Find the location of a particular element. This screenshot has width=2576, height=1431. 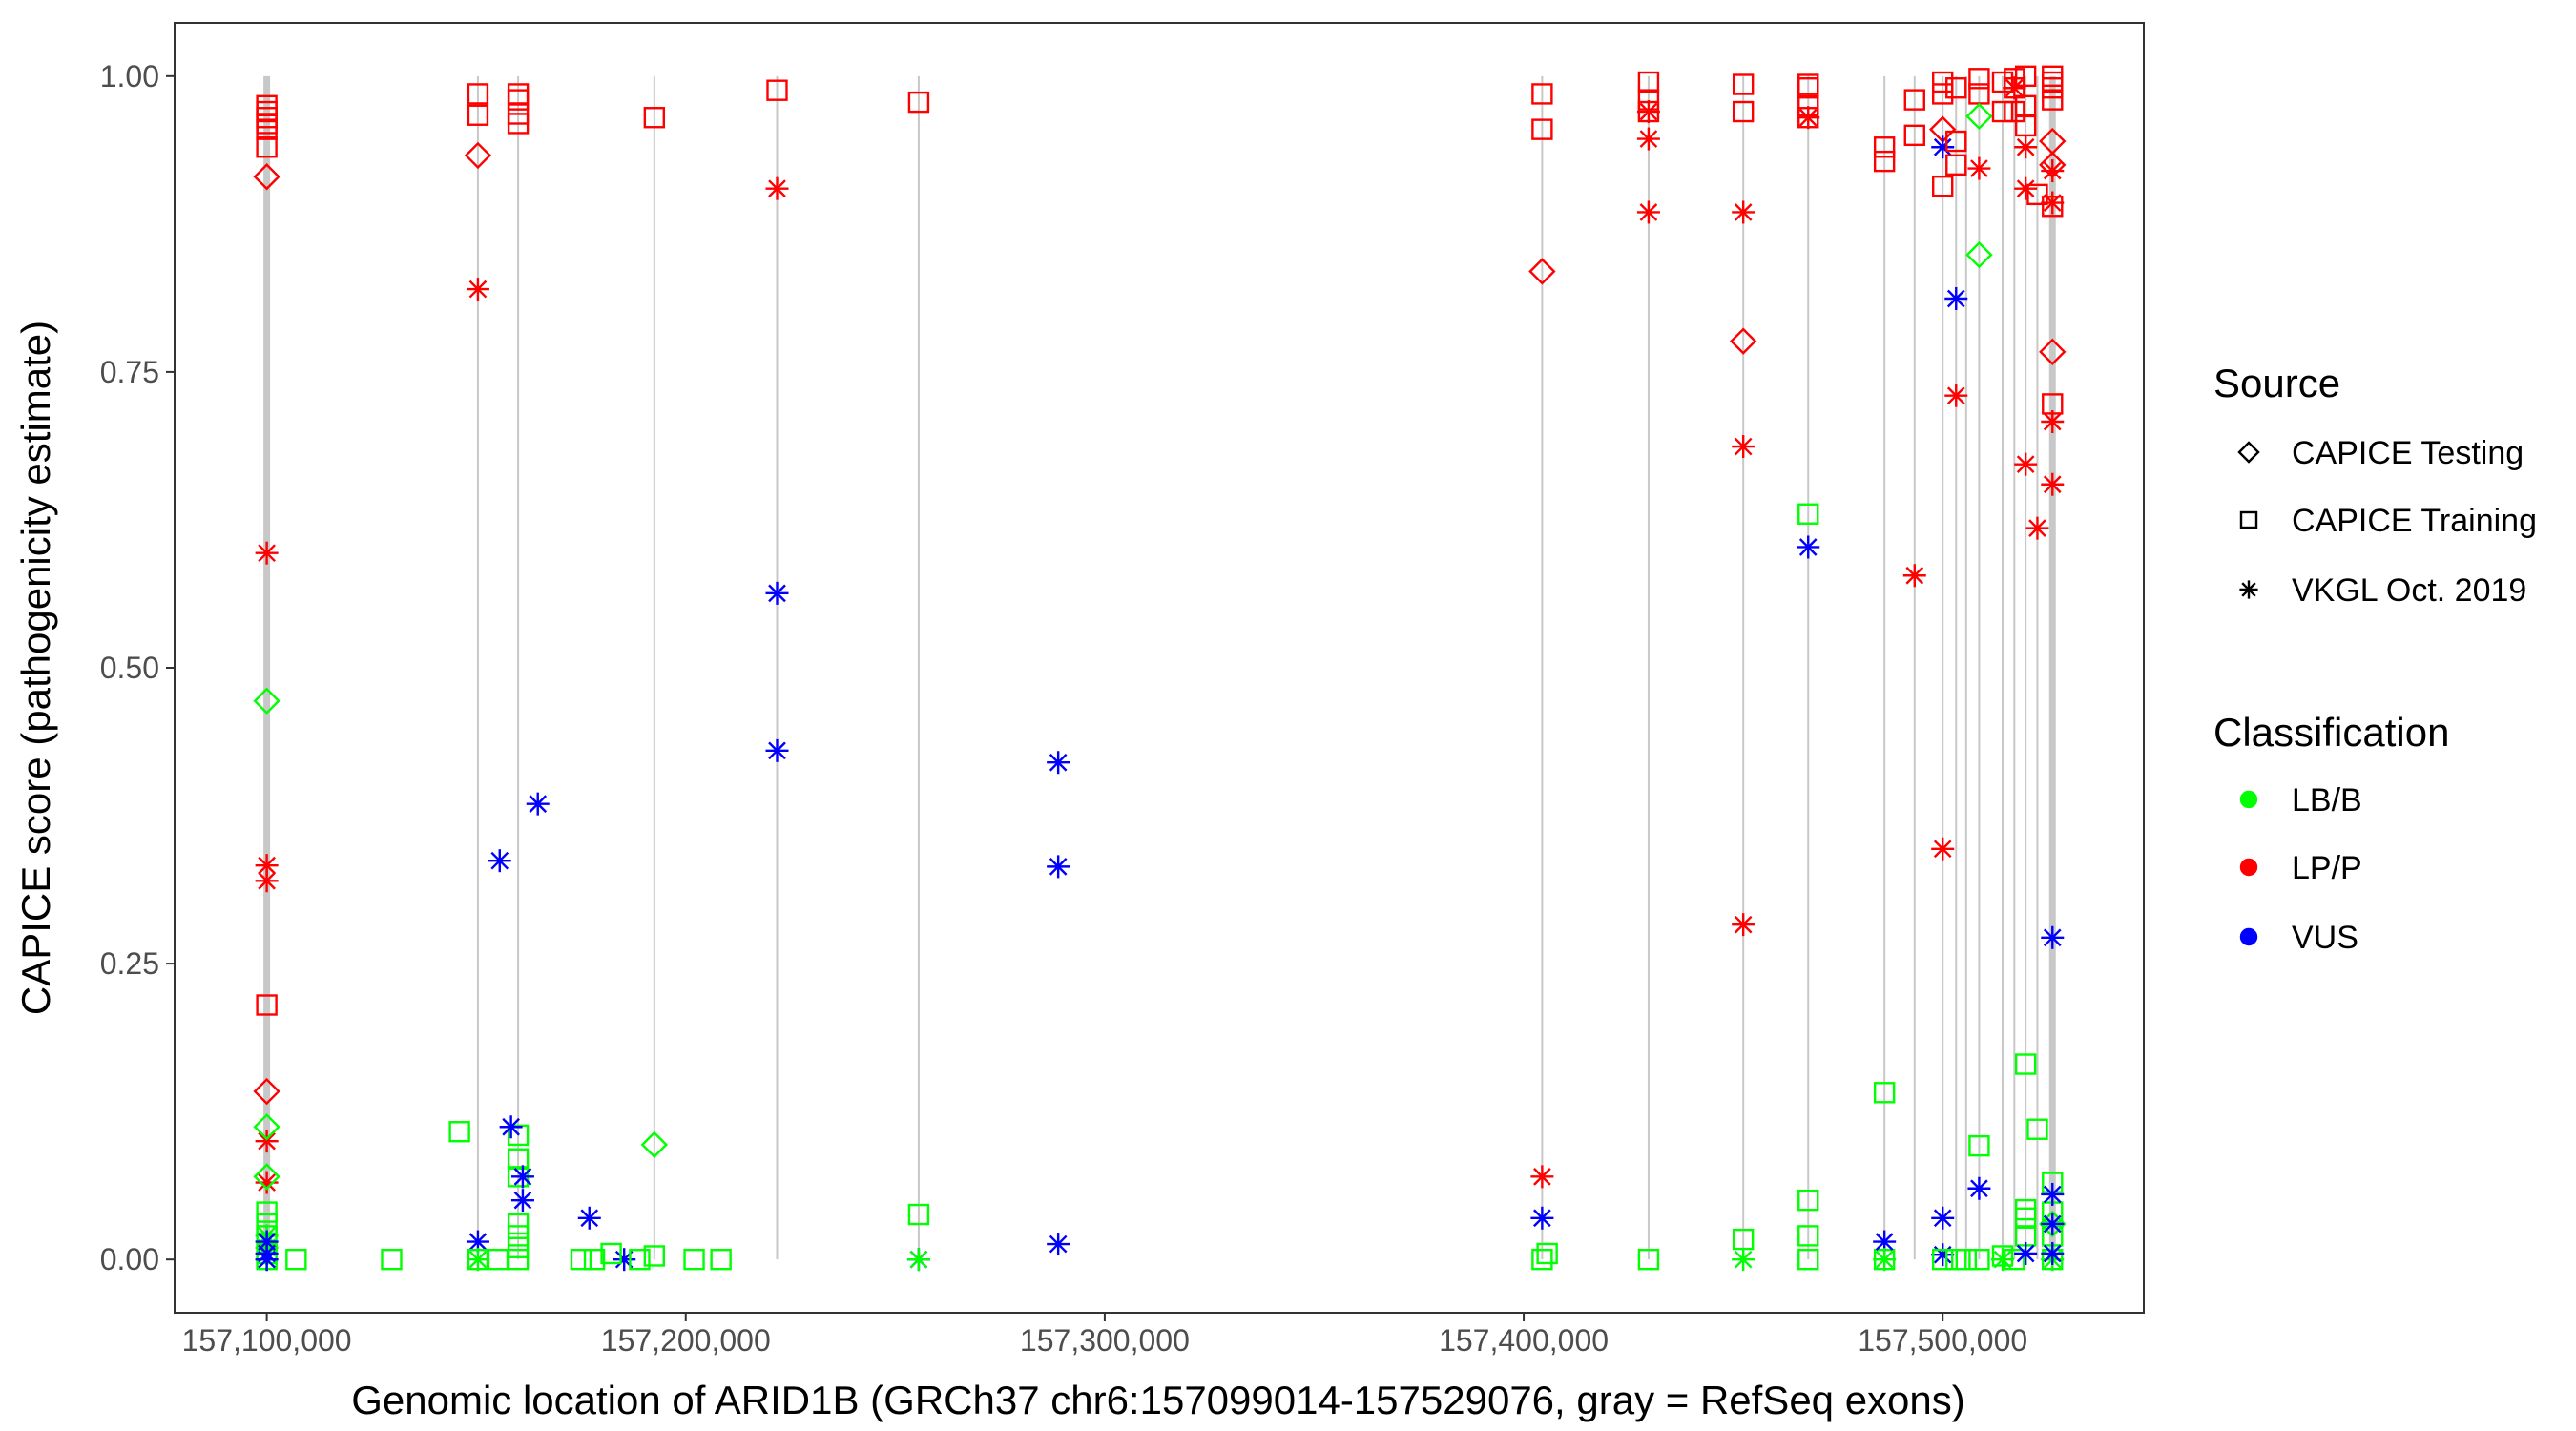

y-tick-label: 0.00 is located at coordinates (129, 1259).